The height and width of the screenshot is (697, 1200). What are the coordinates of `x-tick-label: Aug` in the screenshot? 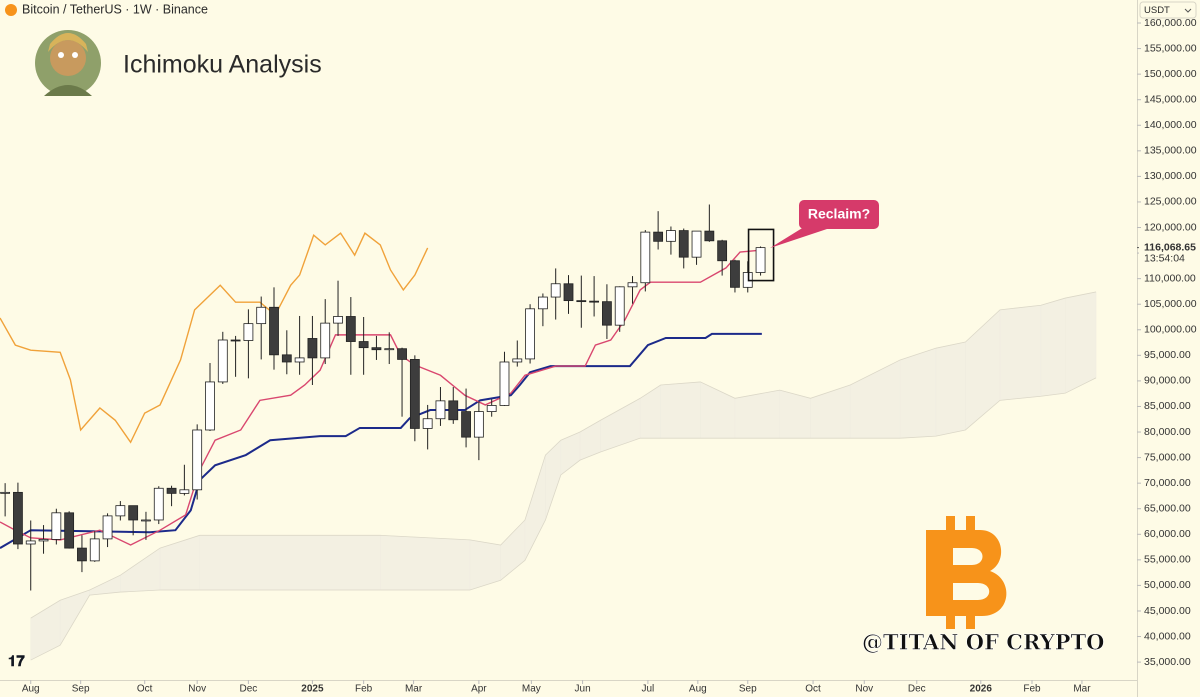 It's located at (31, 689).